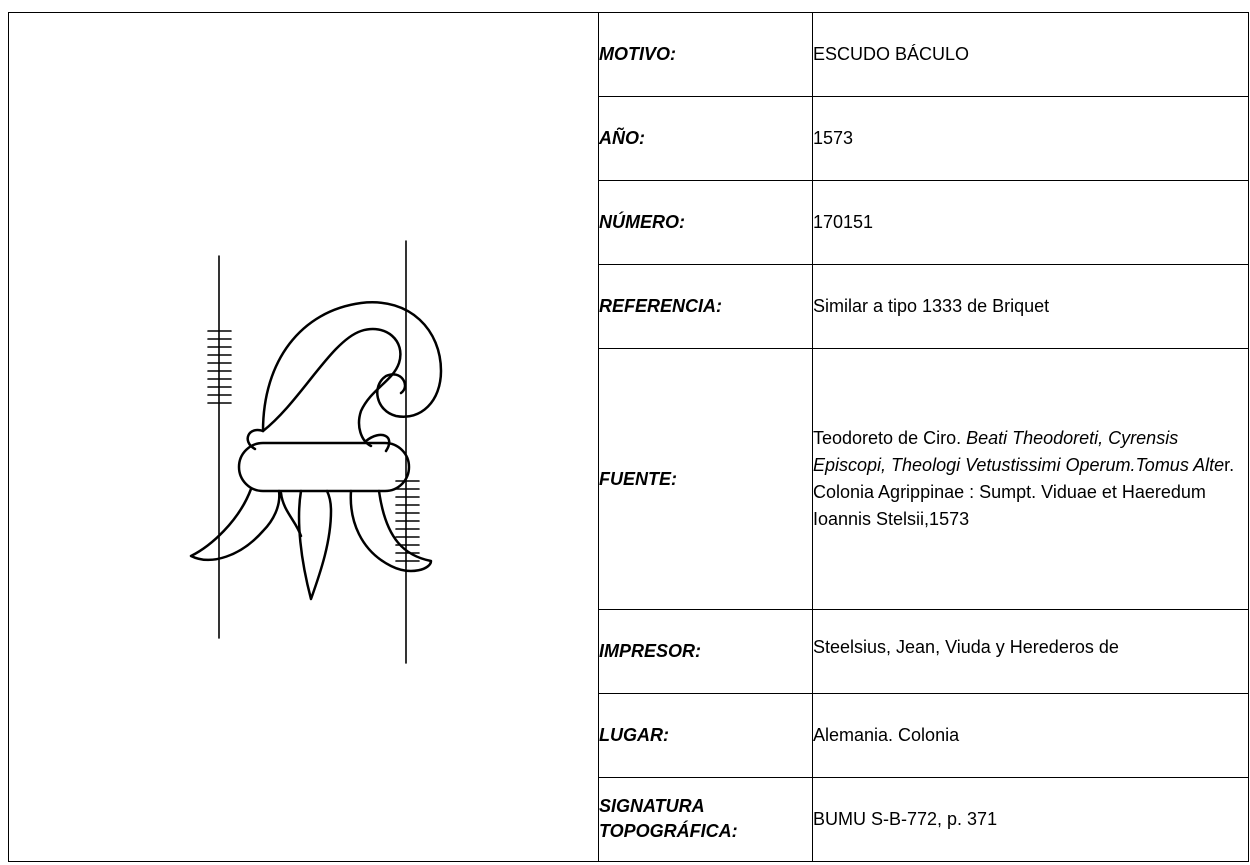  Describe the element at coordinates (316, 452) in the screenshot. I see `watermark-drawing` at that location.